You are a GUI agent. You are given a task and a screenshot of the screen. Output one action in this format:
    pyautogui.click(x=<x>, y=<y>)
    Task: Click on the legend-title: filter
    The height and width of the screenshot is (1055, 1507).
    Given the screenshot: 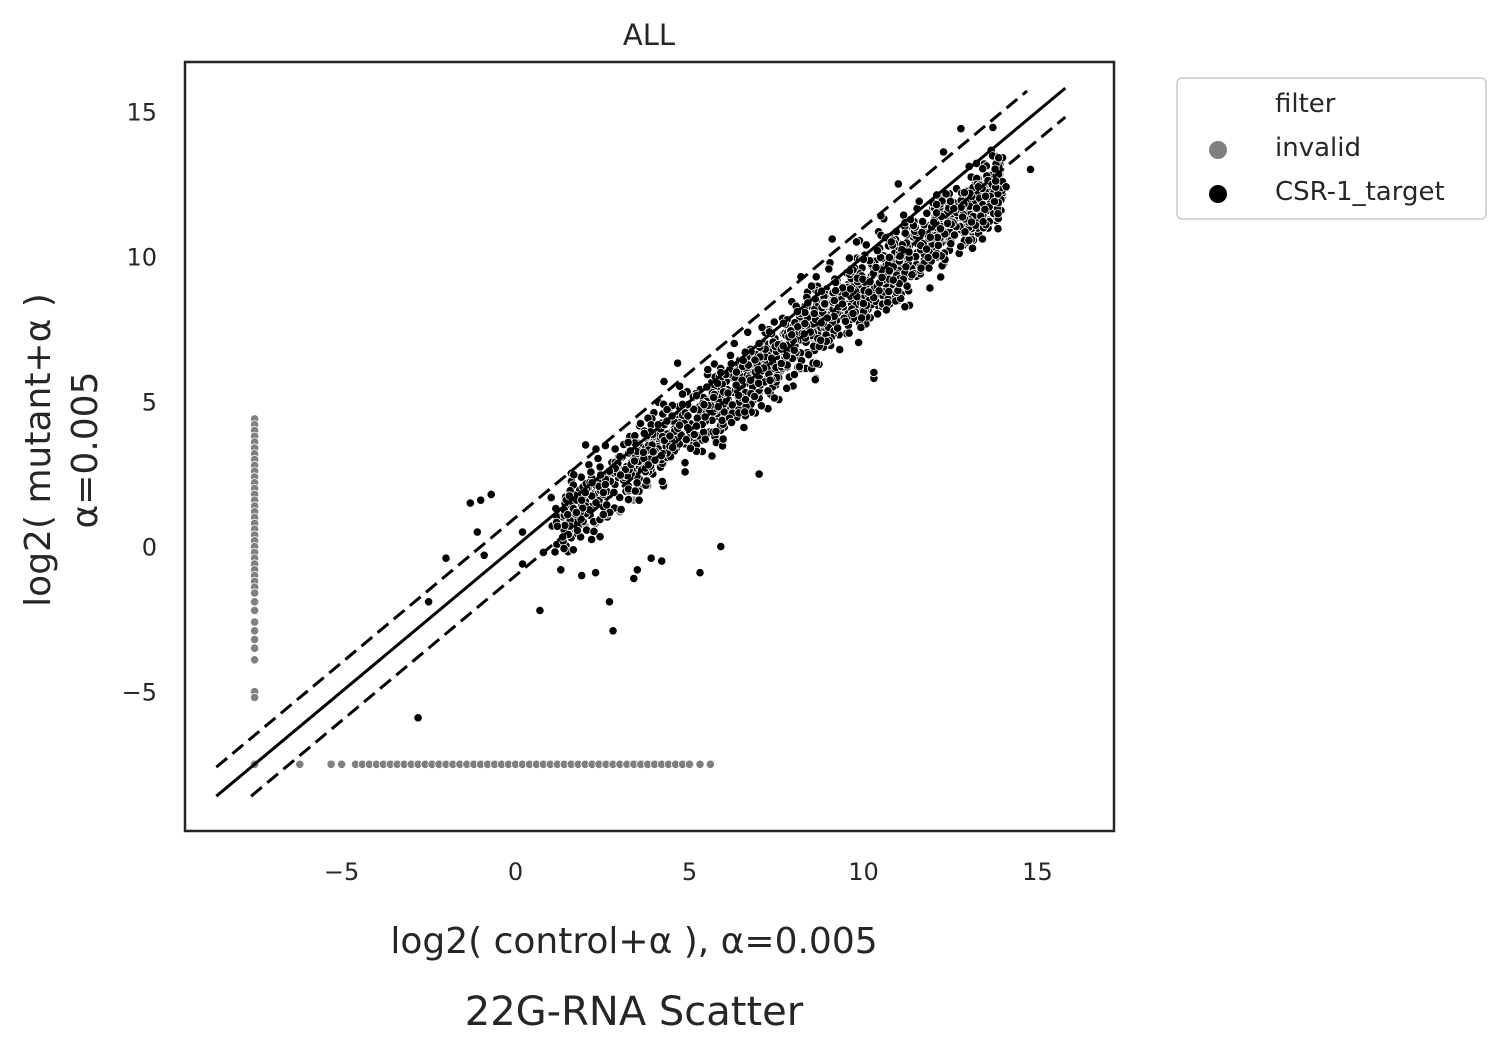 What is the action you would take?
    pyautogui.click(x=1305, y=104)
    